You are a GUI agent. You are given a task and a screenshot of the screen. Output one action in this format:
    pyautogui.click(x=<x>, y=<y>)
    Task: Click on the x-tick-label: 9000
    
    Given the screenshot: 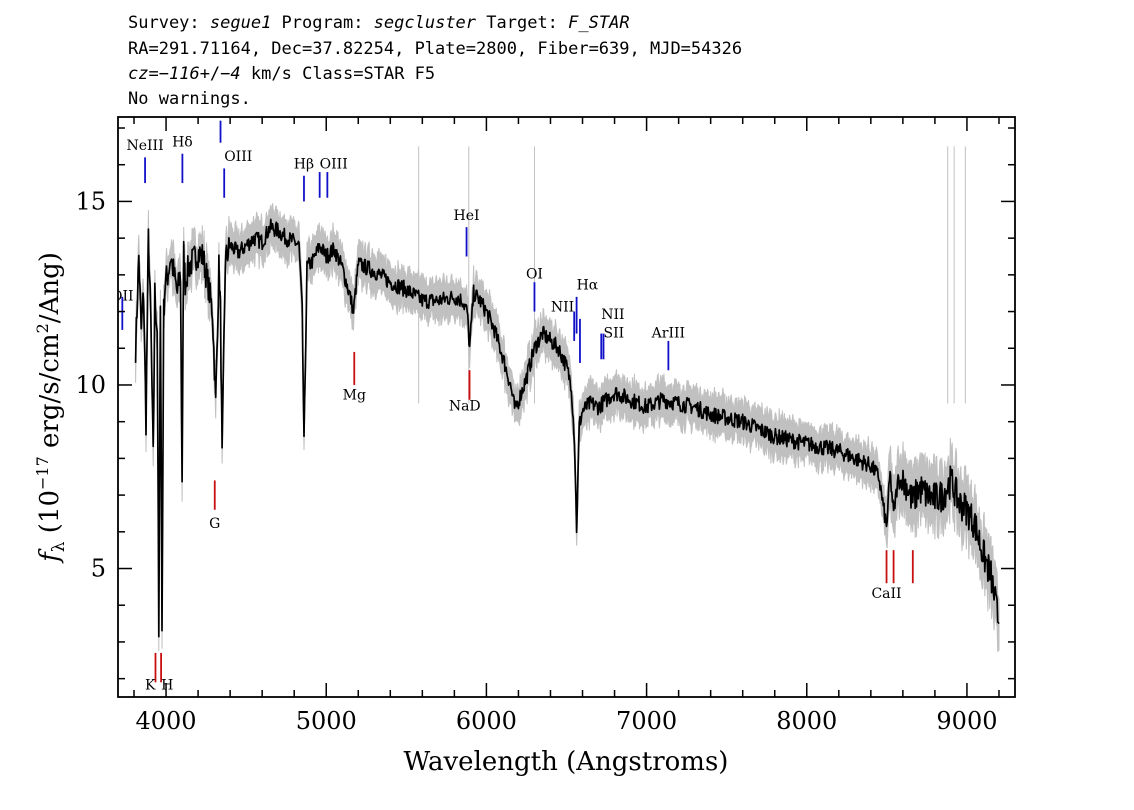 What is the action you would take?
    pyautogui.click(x=966, y=721)
    